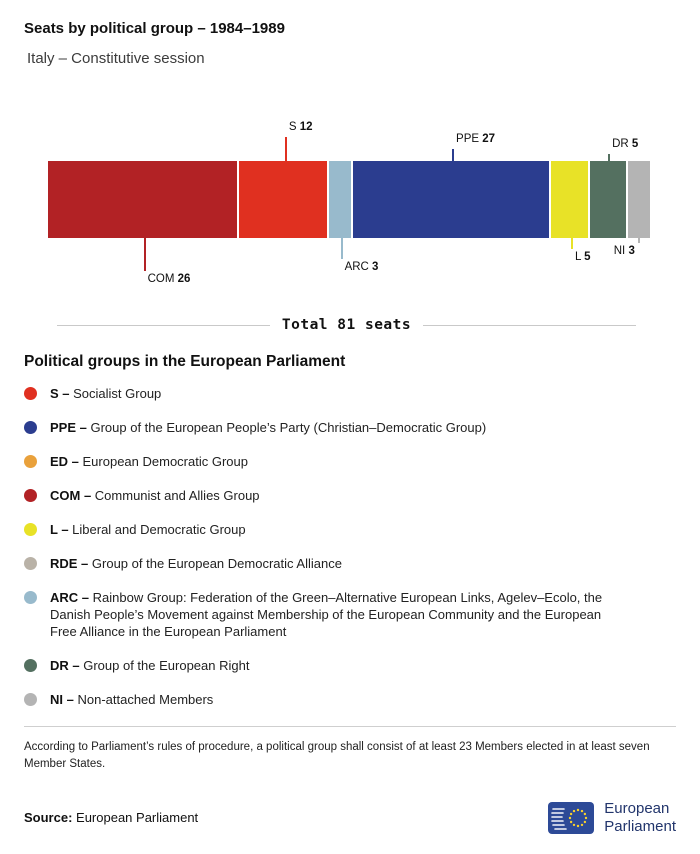 The height and width of the screenshot is (854, 700). What do you see at coordinates (476, 139) in the screenshot?
I see `callout-label-ppe: PPE 27` at bounding box center [476, 139].